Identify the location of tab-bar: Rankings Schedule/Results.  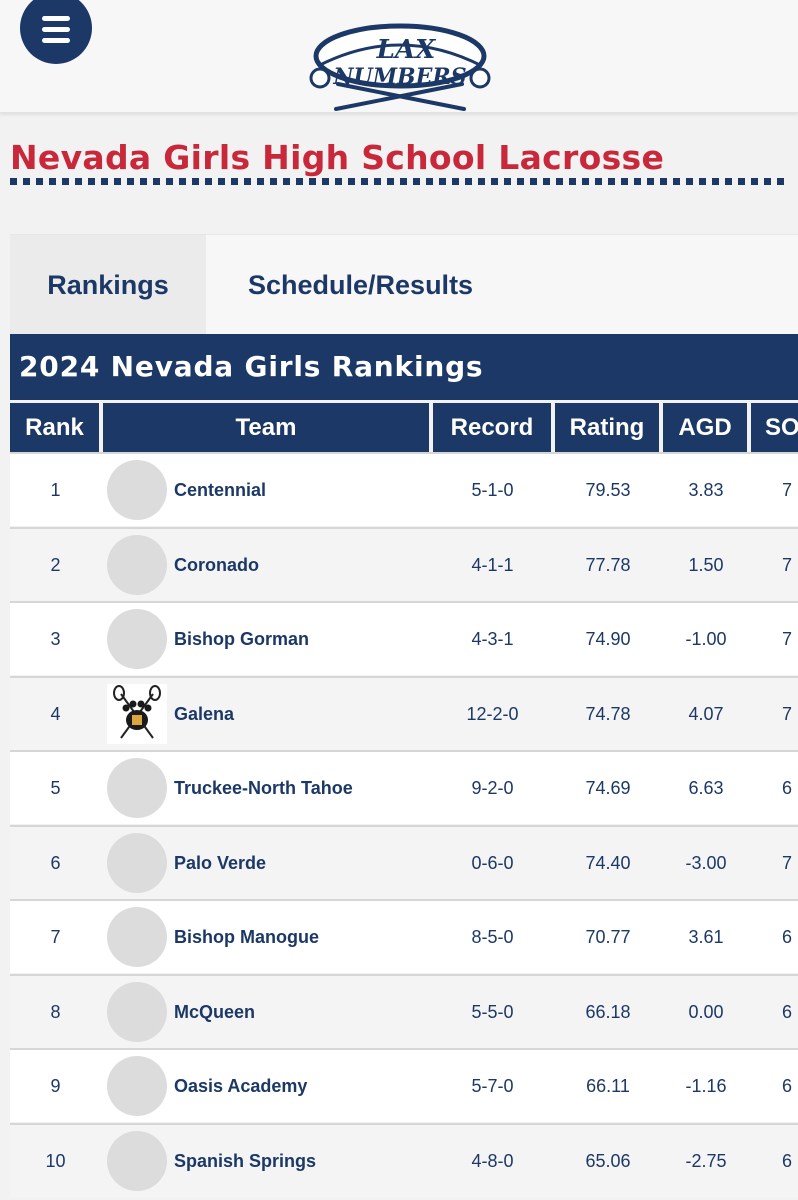
(404, 284).